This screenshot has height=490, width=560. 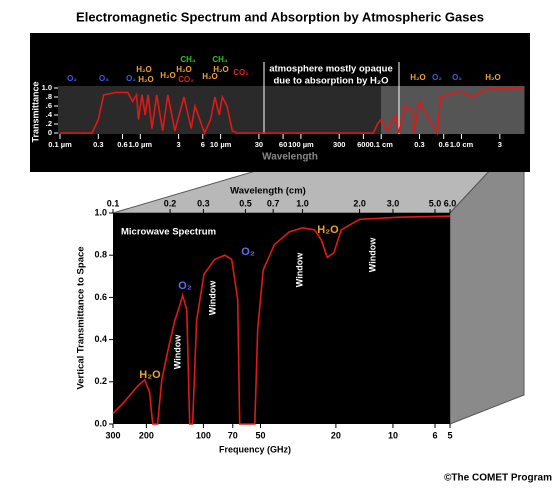 I want to click on x-tick-label: 600, so click(x=363, y=144).